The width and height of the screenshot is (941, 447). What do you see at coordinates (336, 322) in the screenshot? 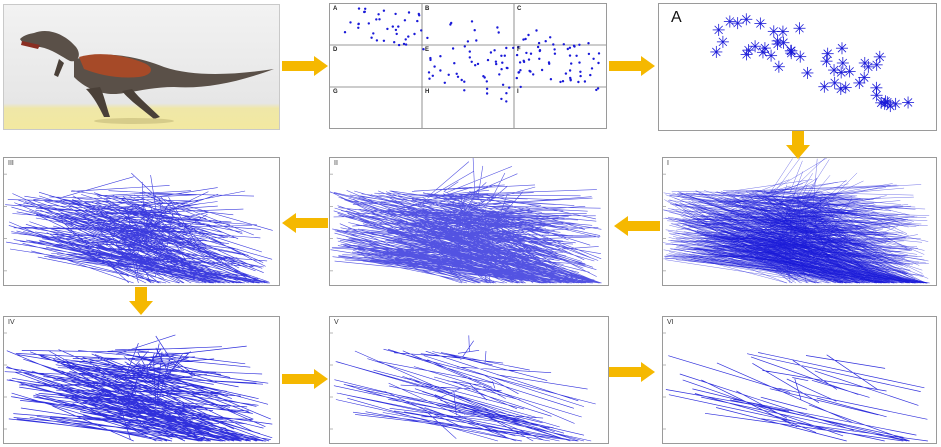
I see `panel-label-v: V` at bounding box center [336, 322].